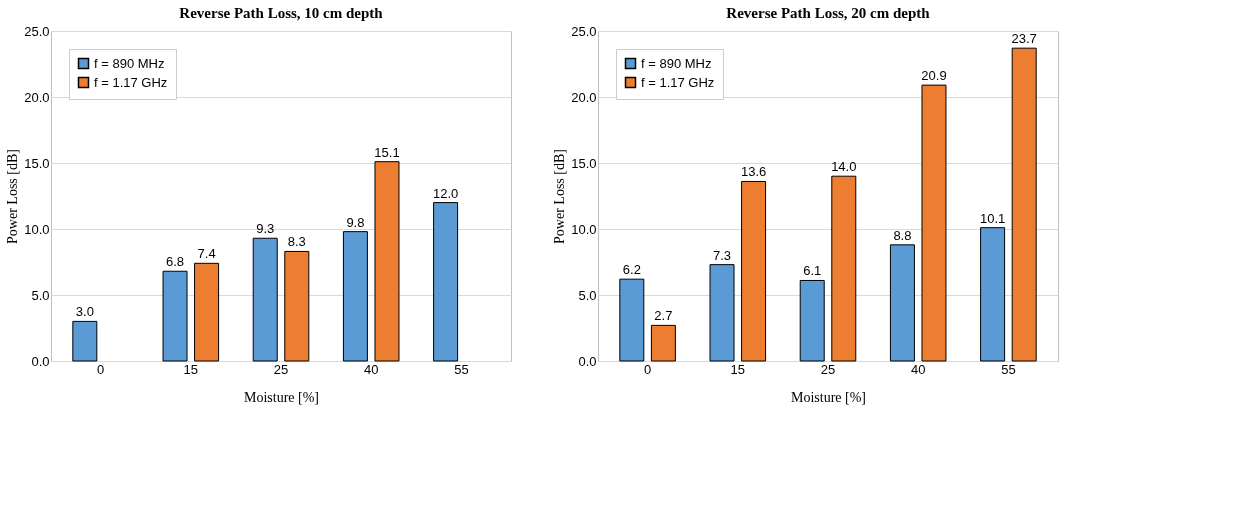  I want to click on data-label: 7.3, so click(722, 255).